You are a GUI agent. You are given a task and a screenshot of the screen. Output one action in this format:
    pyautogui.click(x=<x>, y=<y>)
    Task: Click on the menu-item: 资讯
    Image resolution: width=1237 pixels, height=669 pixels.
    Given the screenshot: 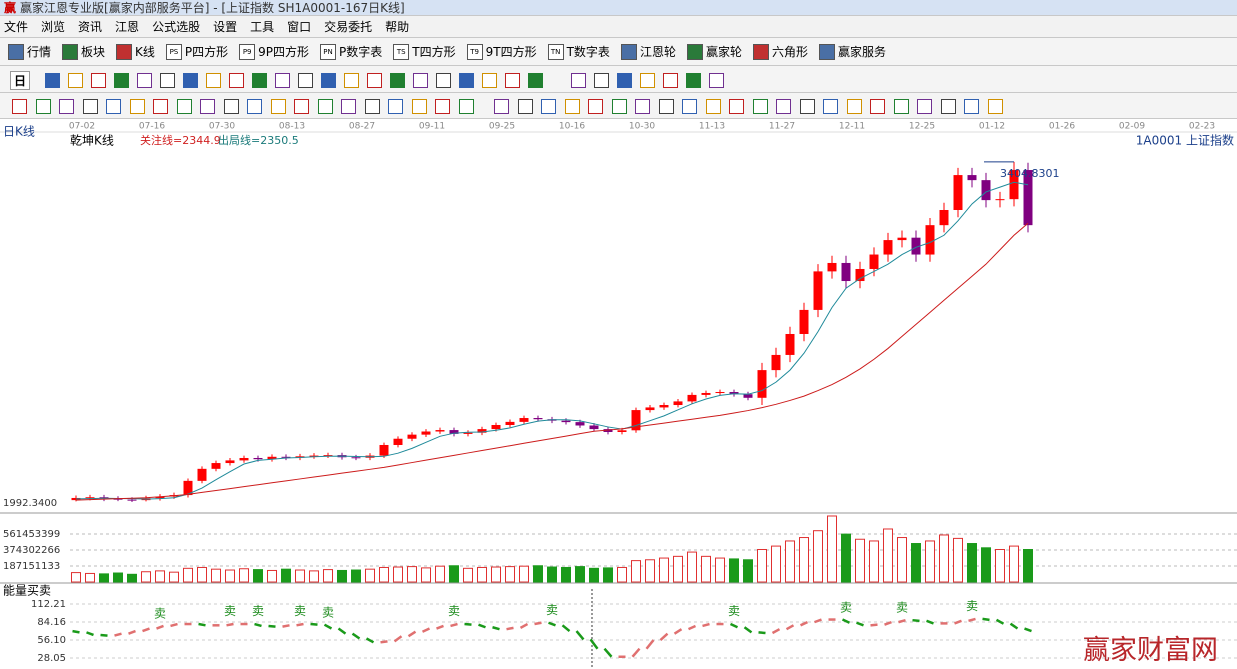 What is the action you would take?
    pyautogui.click(x=90, y=27)
    